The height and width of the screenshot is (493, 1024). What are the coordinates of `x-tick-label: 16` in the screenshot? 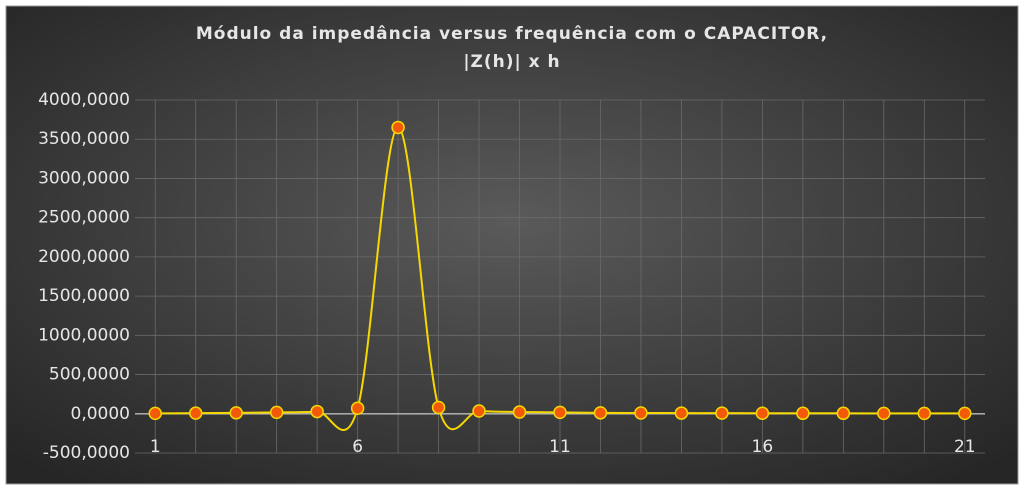 It's located at (763, 447).